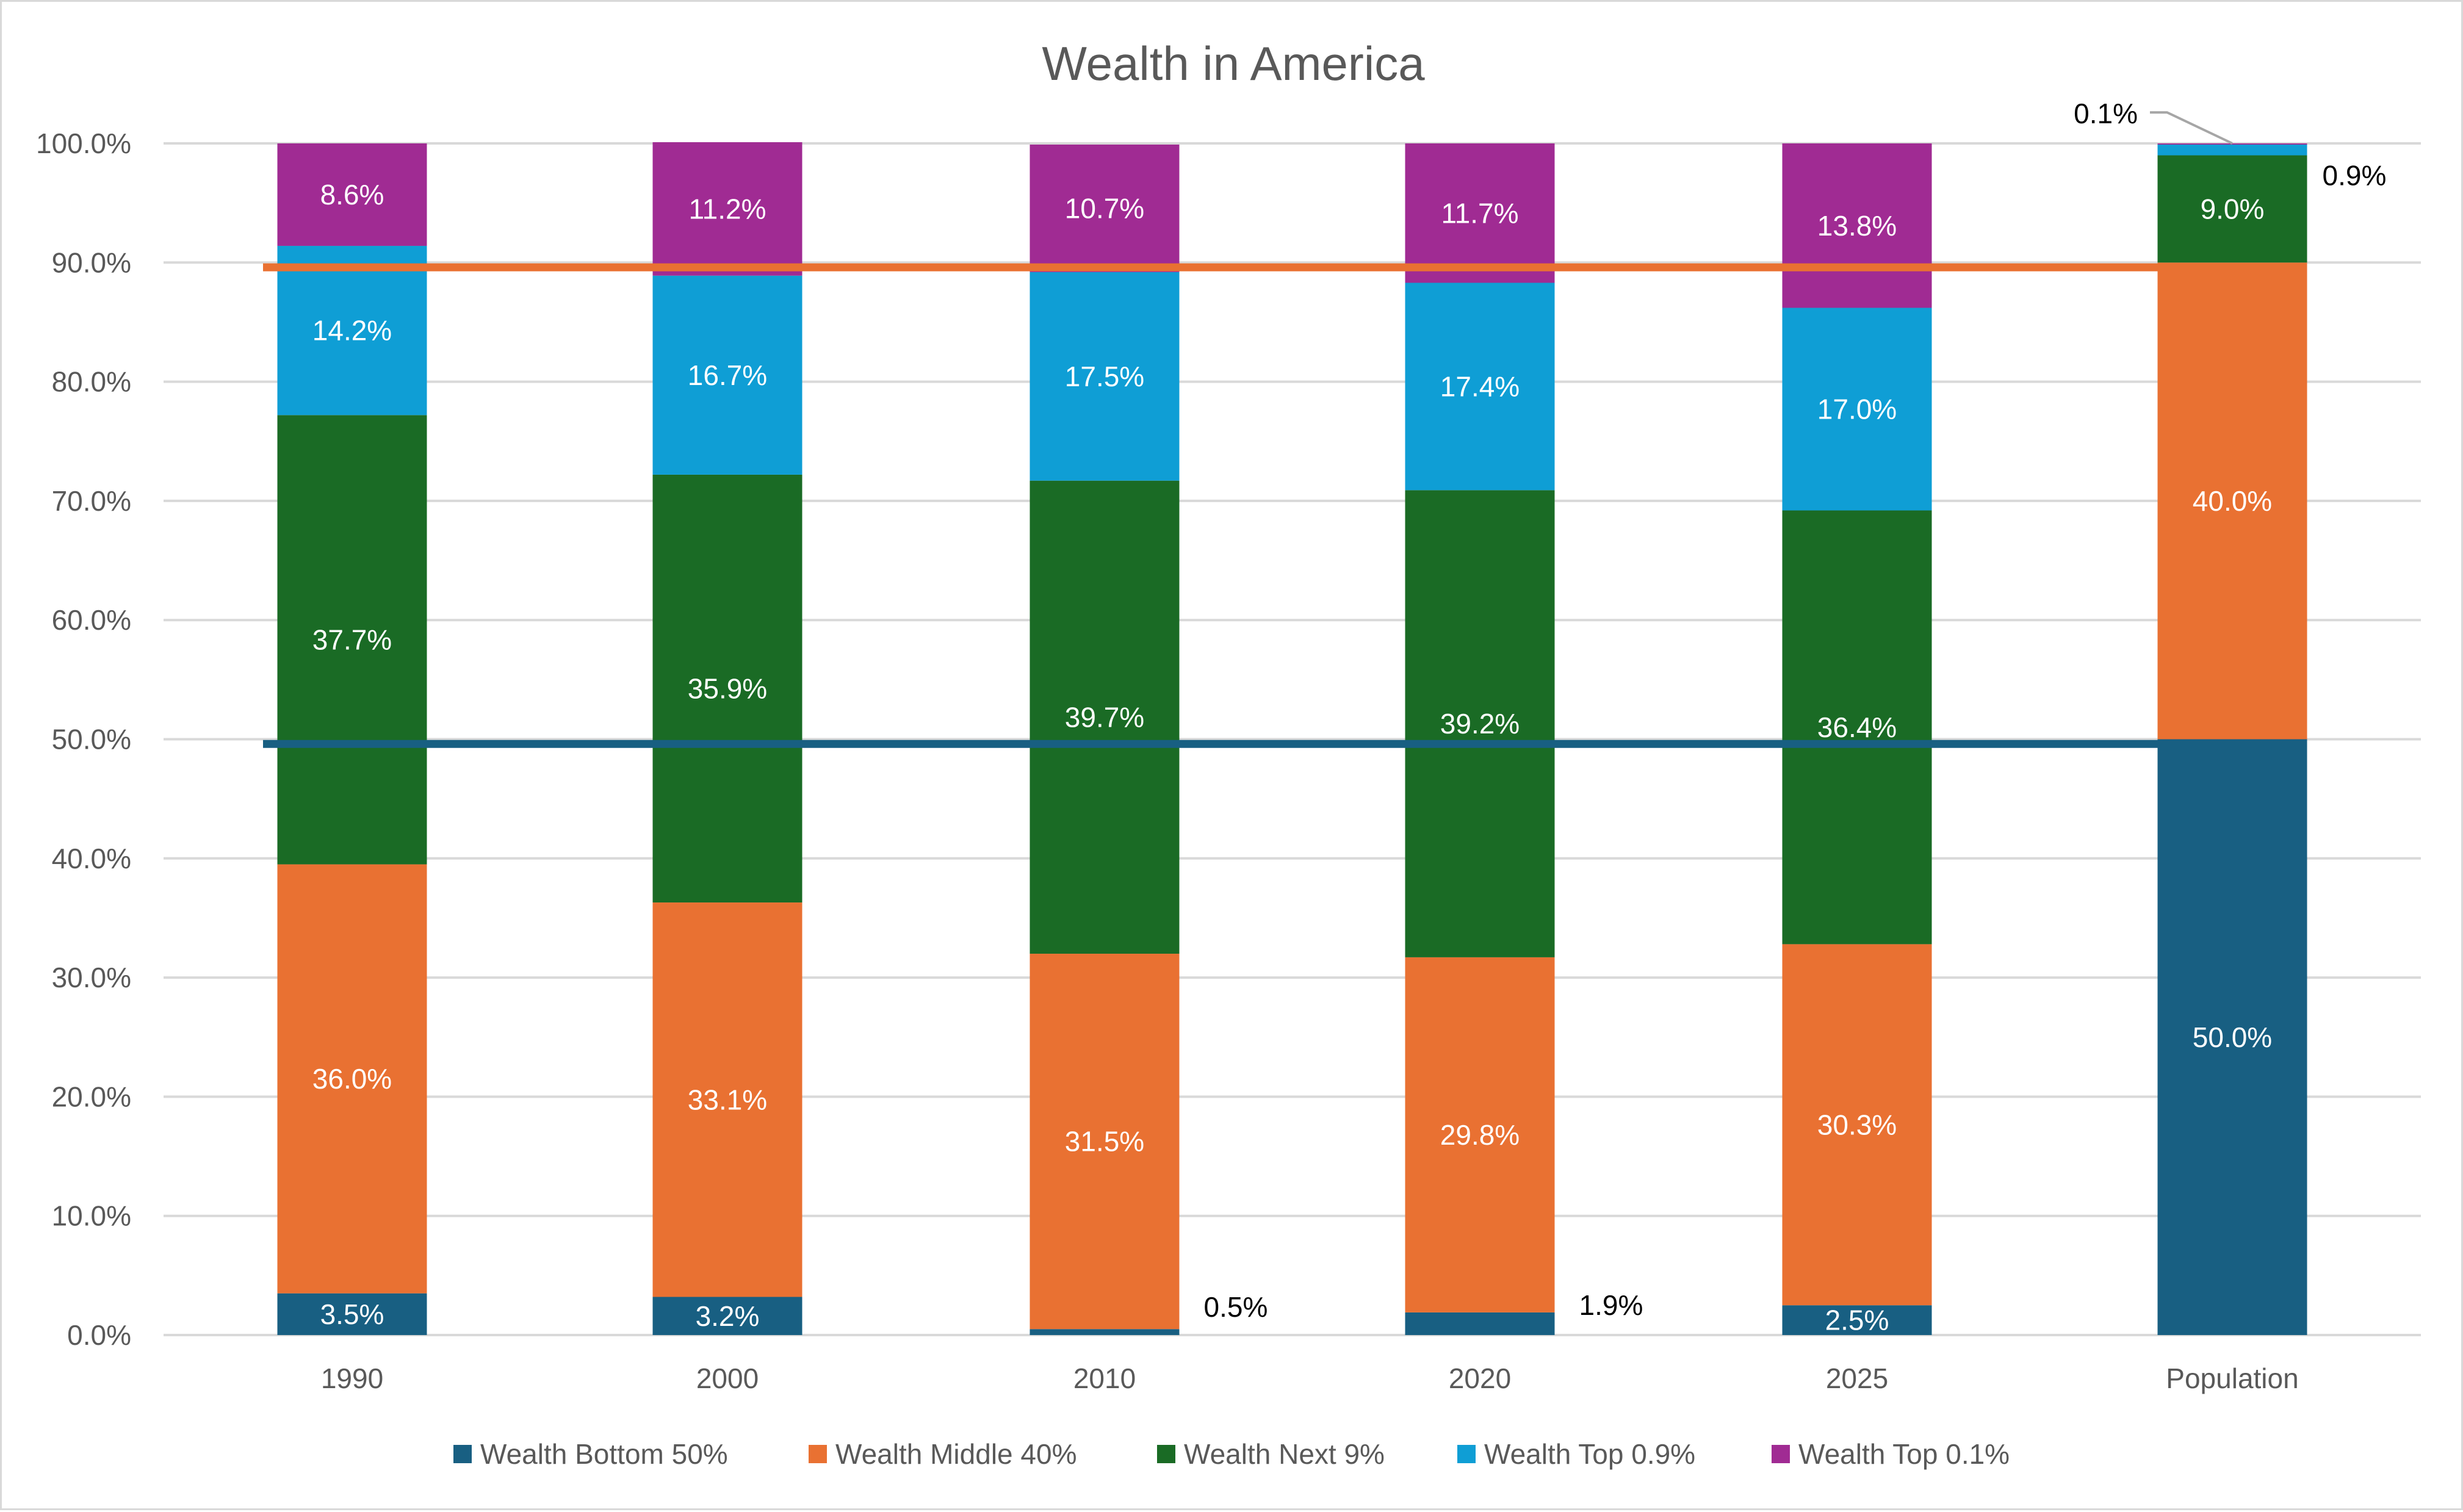  I want to click on data-label: 17.4%, so click(1480, 386).